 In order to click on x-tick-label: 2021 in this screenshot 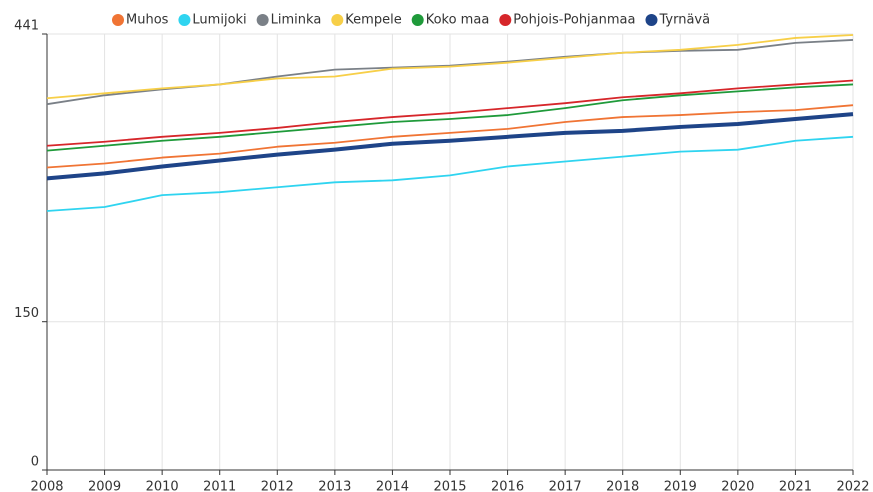, I will do `click(795, 486)`.